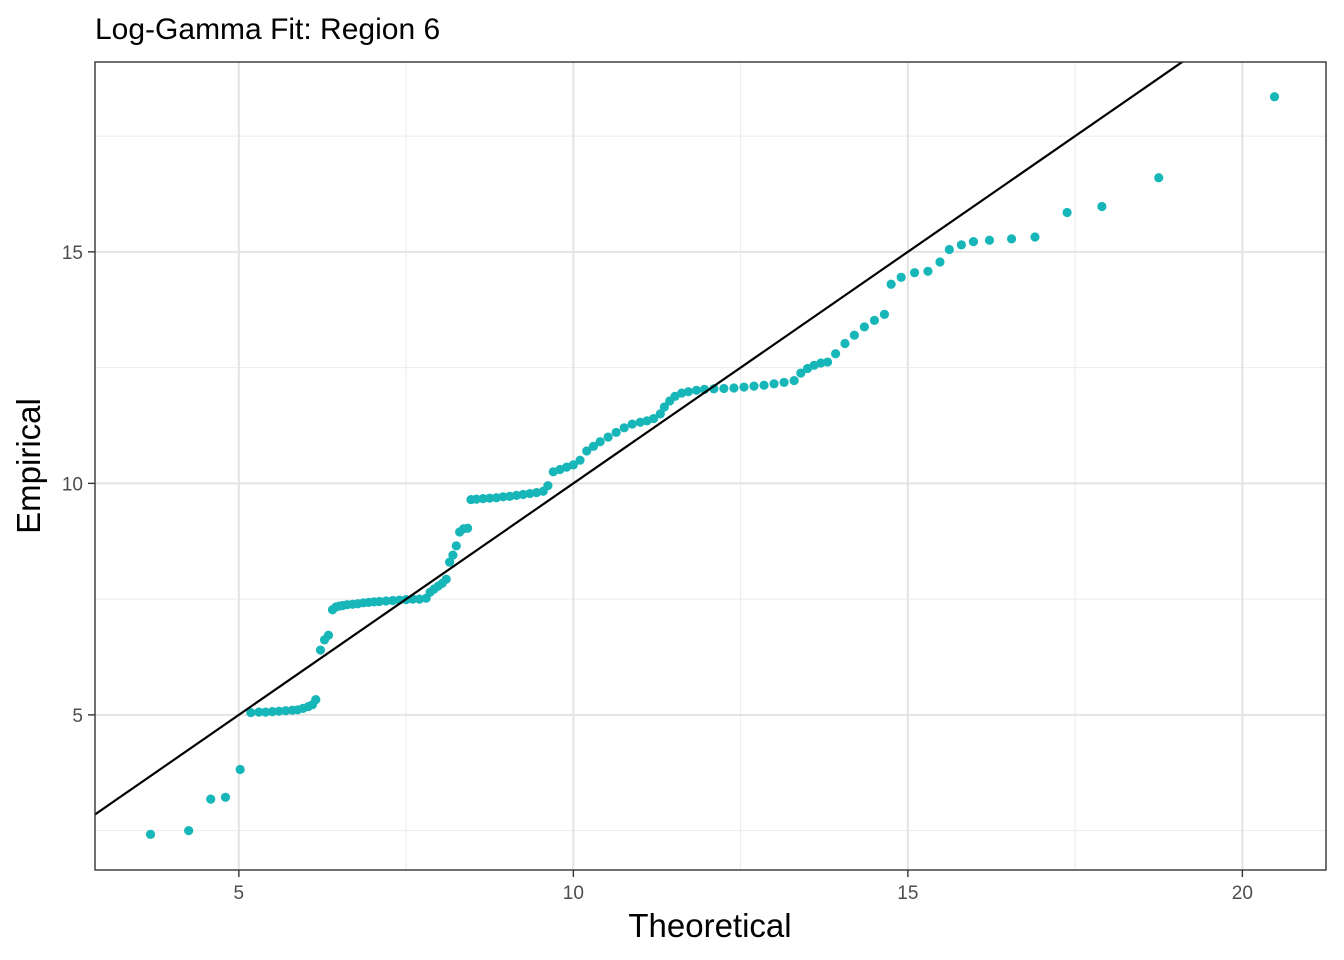 Image resolution: width=1344 pixels, height=960 pixels. Describe the element at coordinates (239, 893) in the screenshot. I see `x-tick-label: 5` at that location.